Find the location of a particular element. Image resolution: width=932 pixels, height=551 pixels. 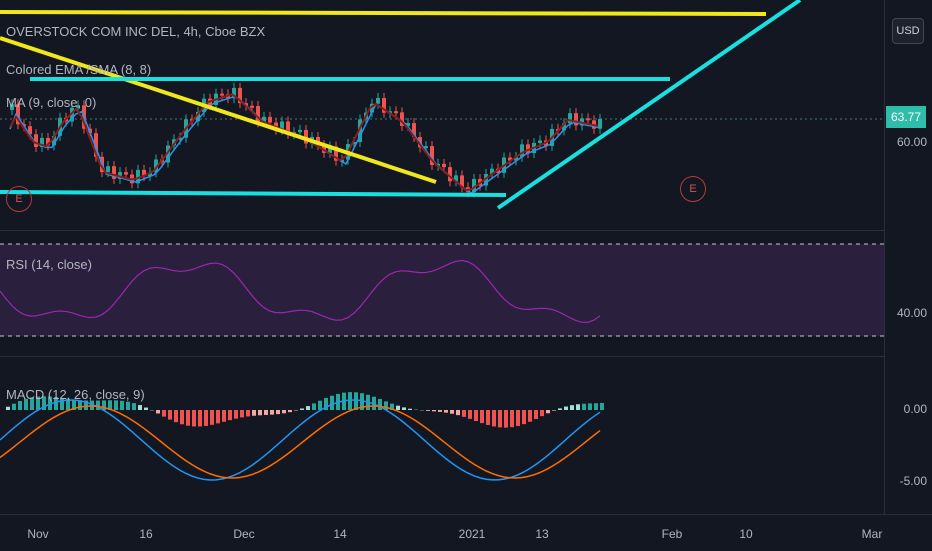

macd-zero-label: 0.00 is located at coordinates (915, 409).